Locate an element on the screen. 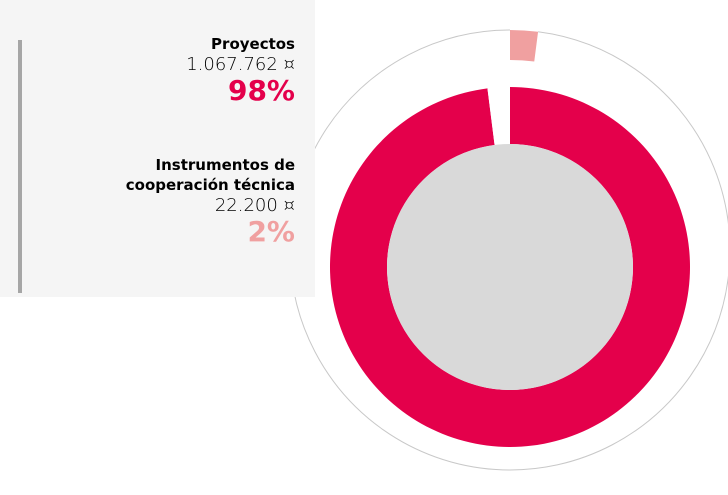 The width and height of the screenshot is (728, 495). legend-bar is located at coordinates (20, 166).